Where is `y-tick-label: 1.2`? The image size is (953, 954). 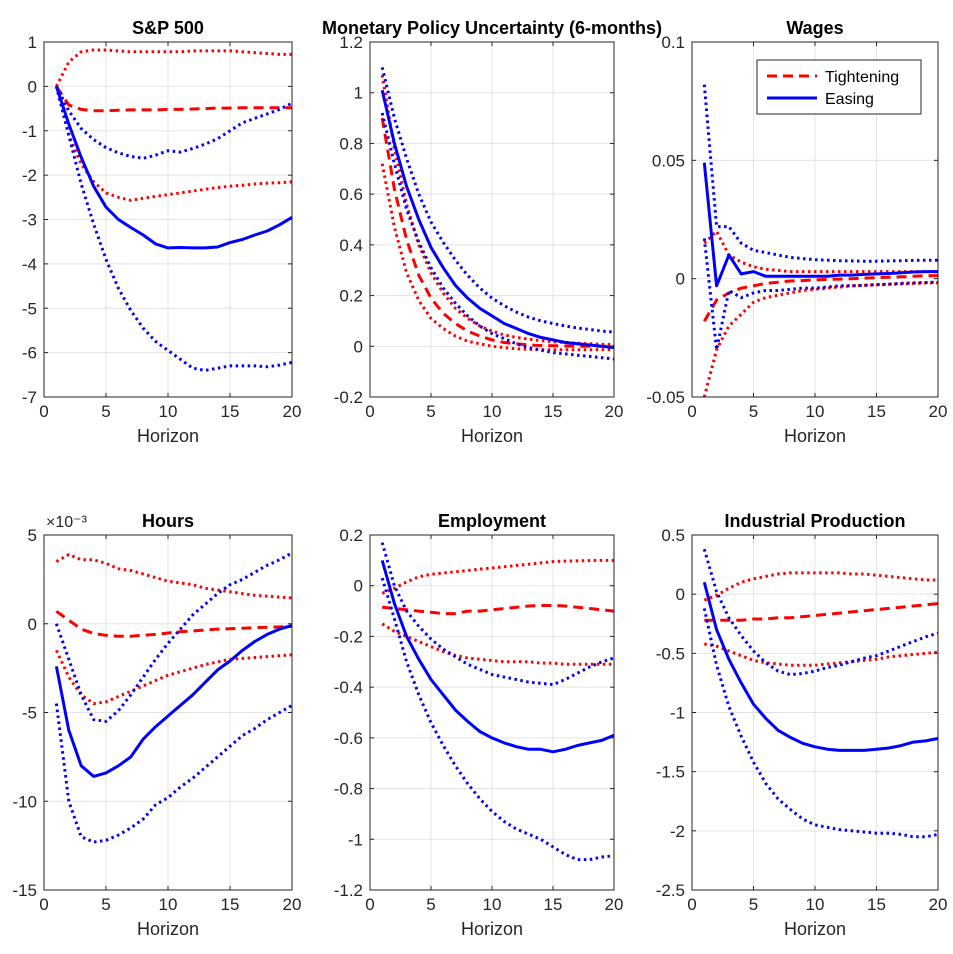
y-tick-label: 1.2 is located at coordinates (351, 42).